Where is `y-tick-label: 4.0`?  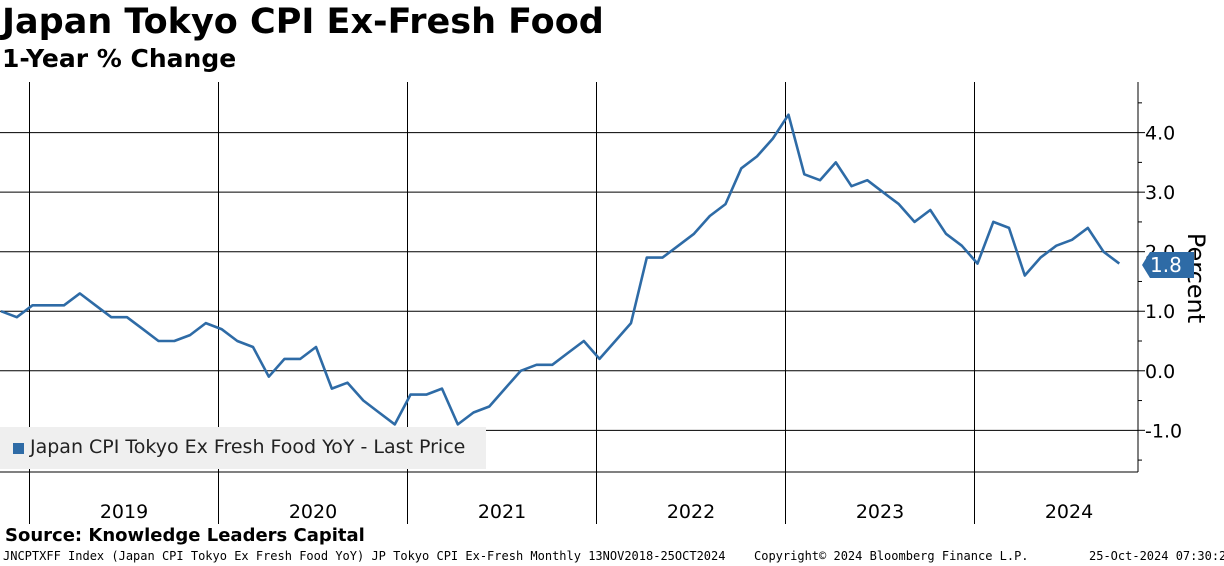 y-tick-label: 4.0 is located at coordinates (1160, 134).